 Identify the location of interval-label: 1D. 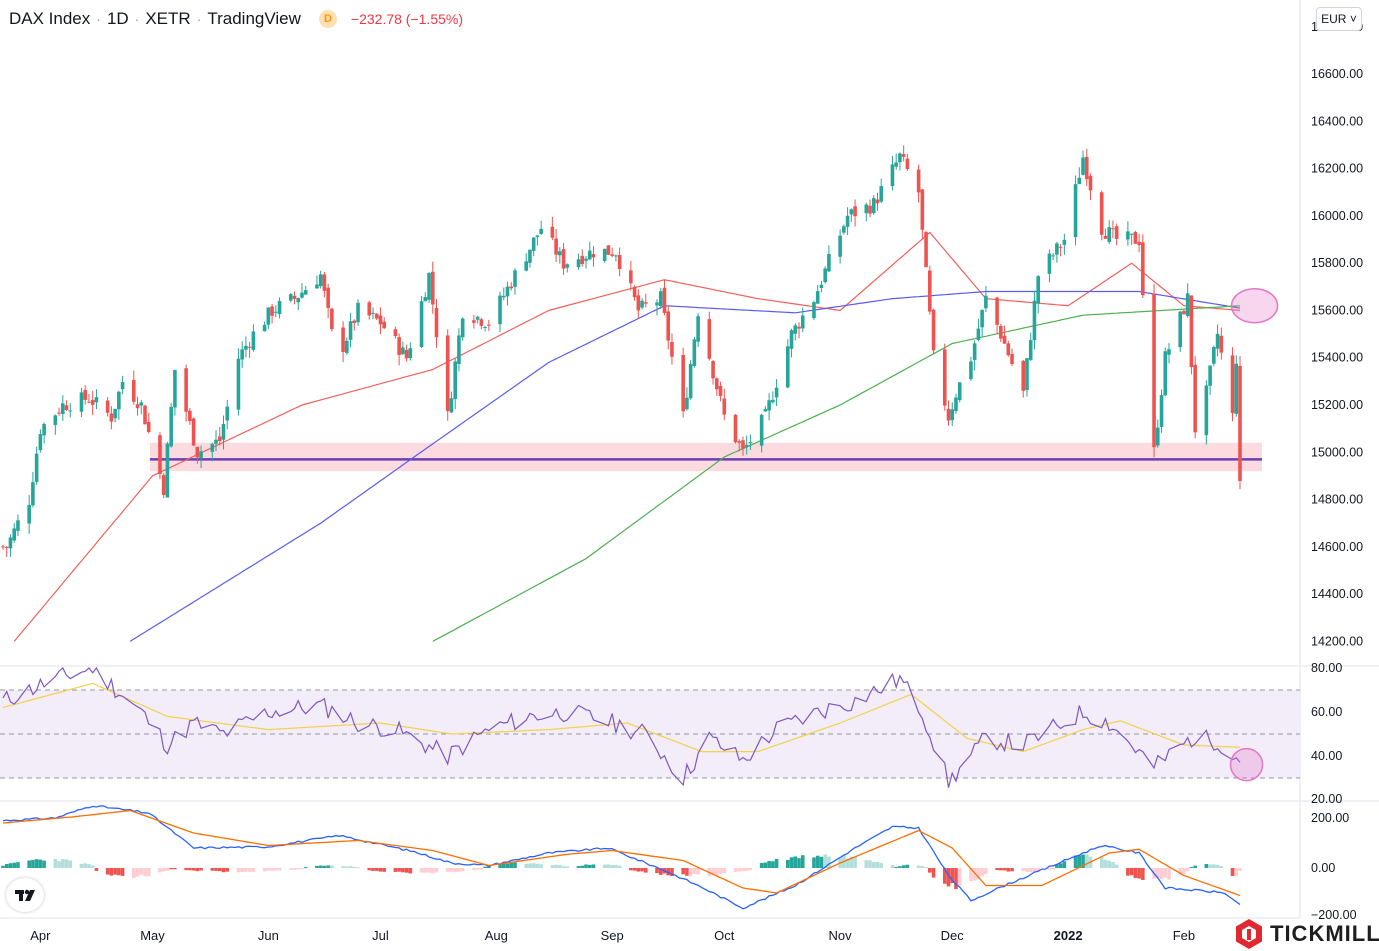
(117, 18).